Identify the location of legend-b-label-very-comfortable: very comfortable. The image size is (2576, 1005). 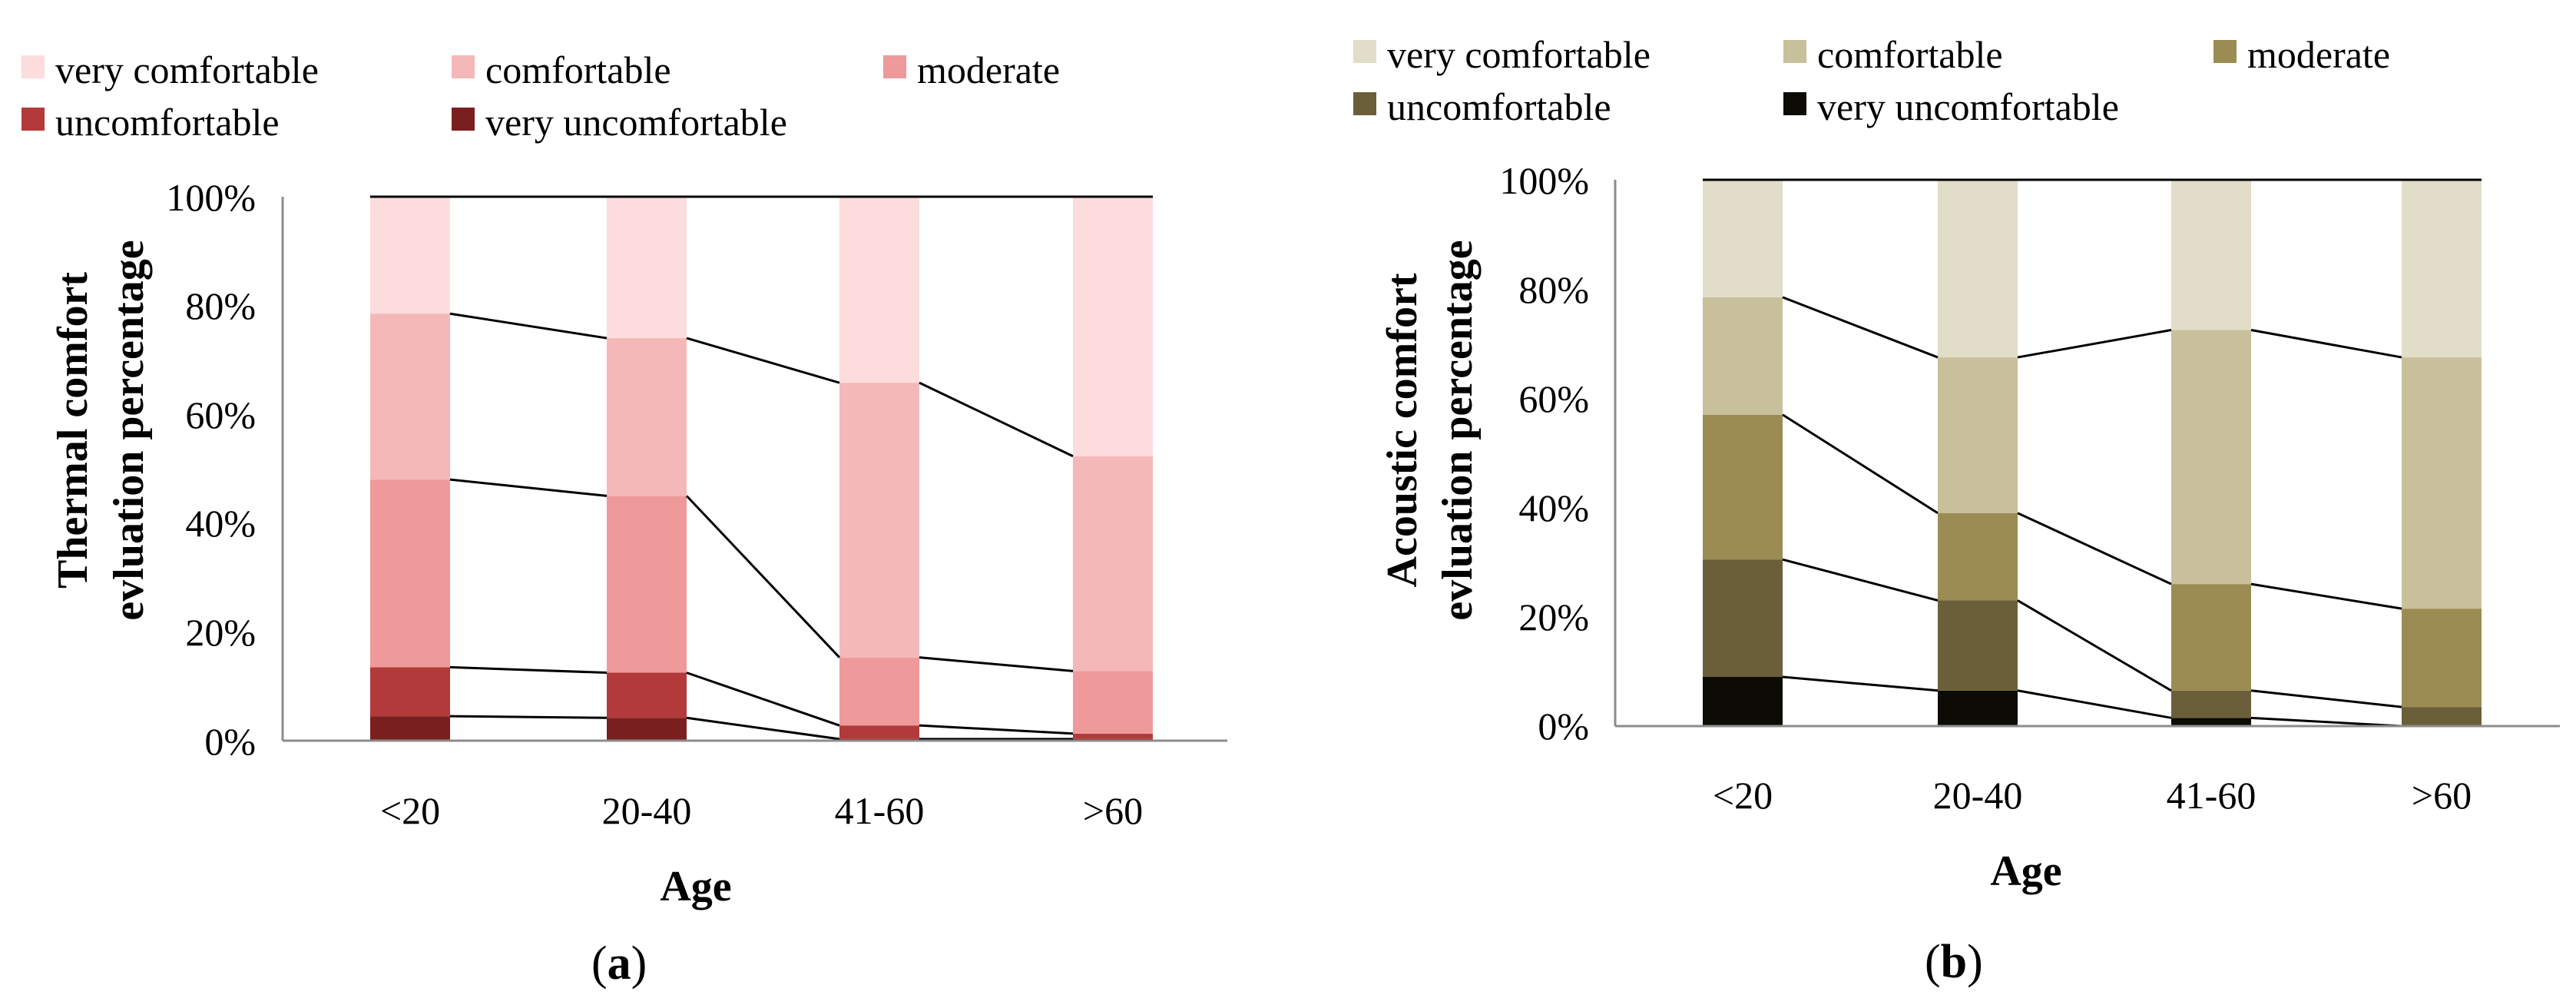
(1519, 54).